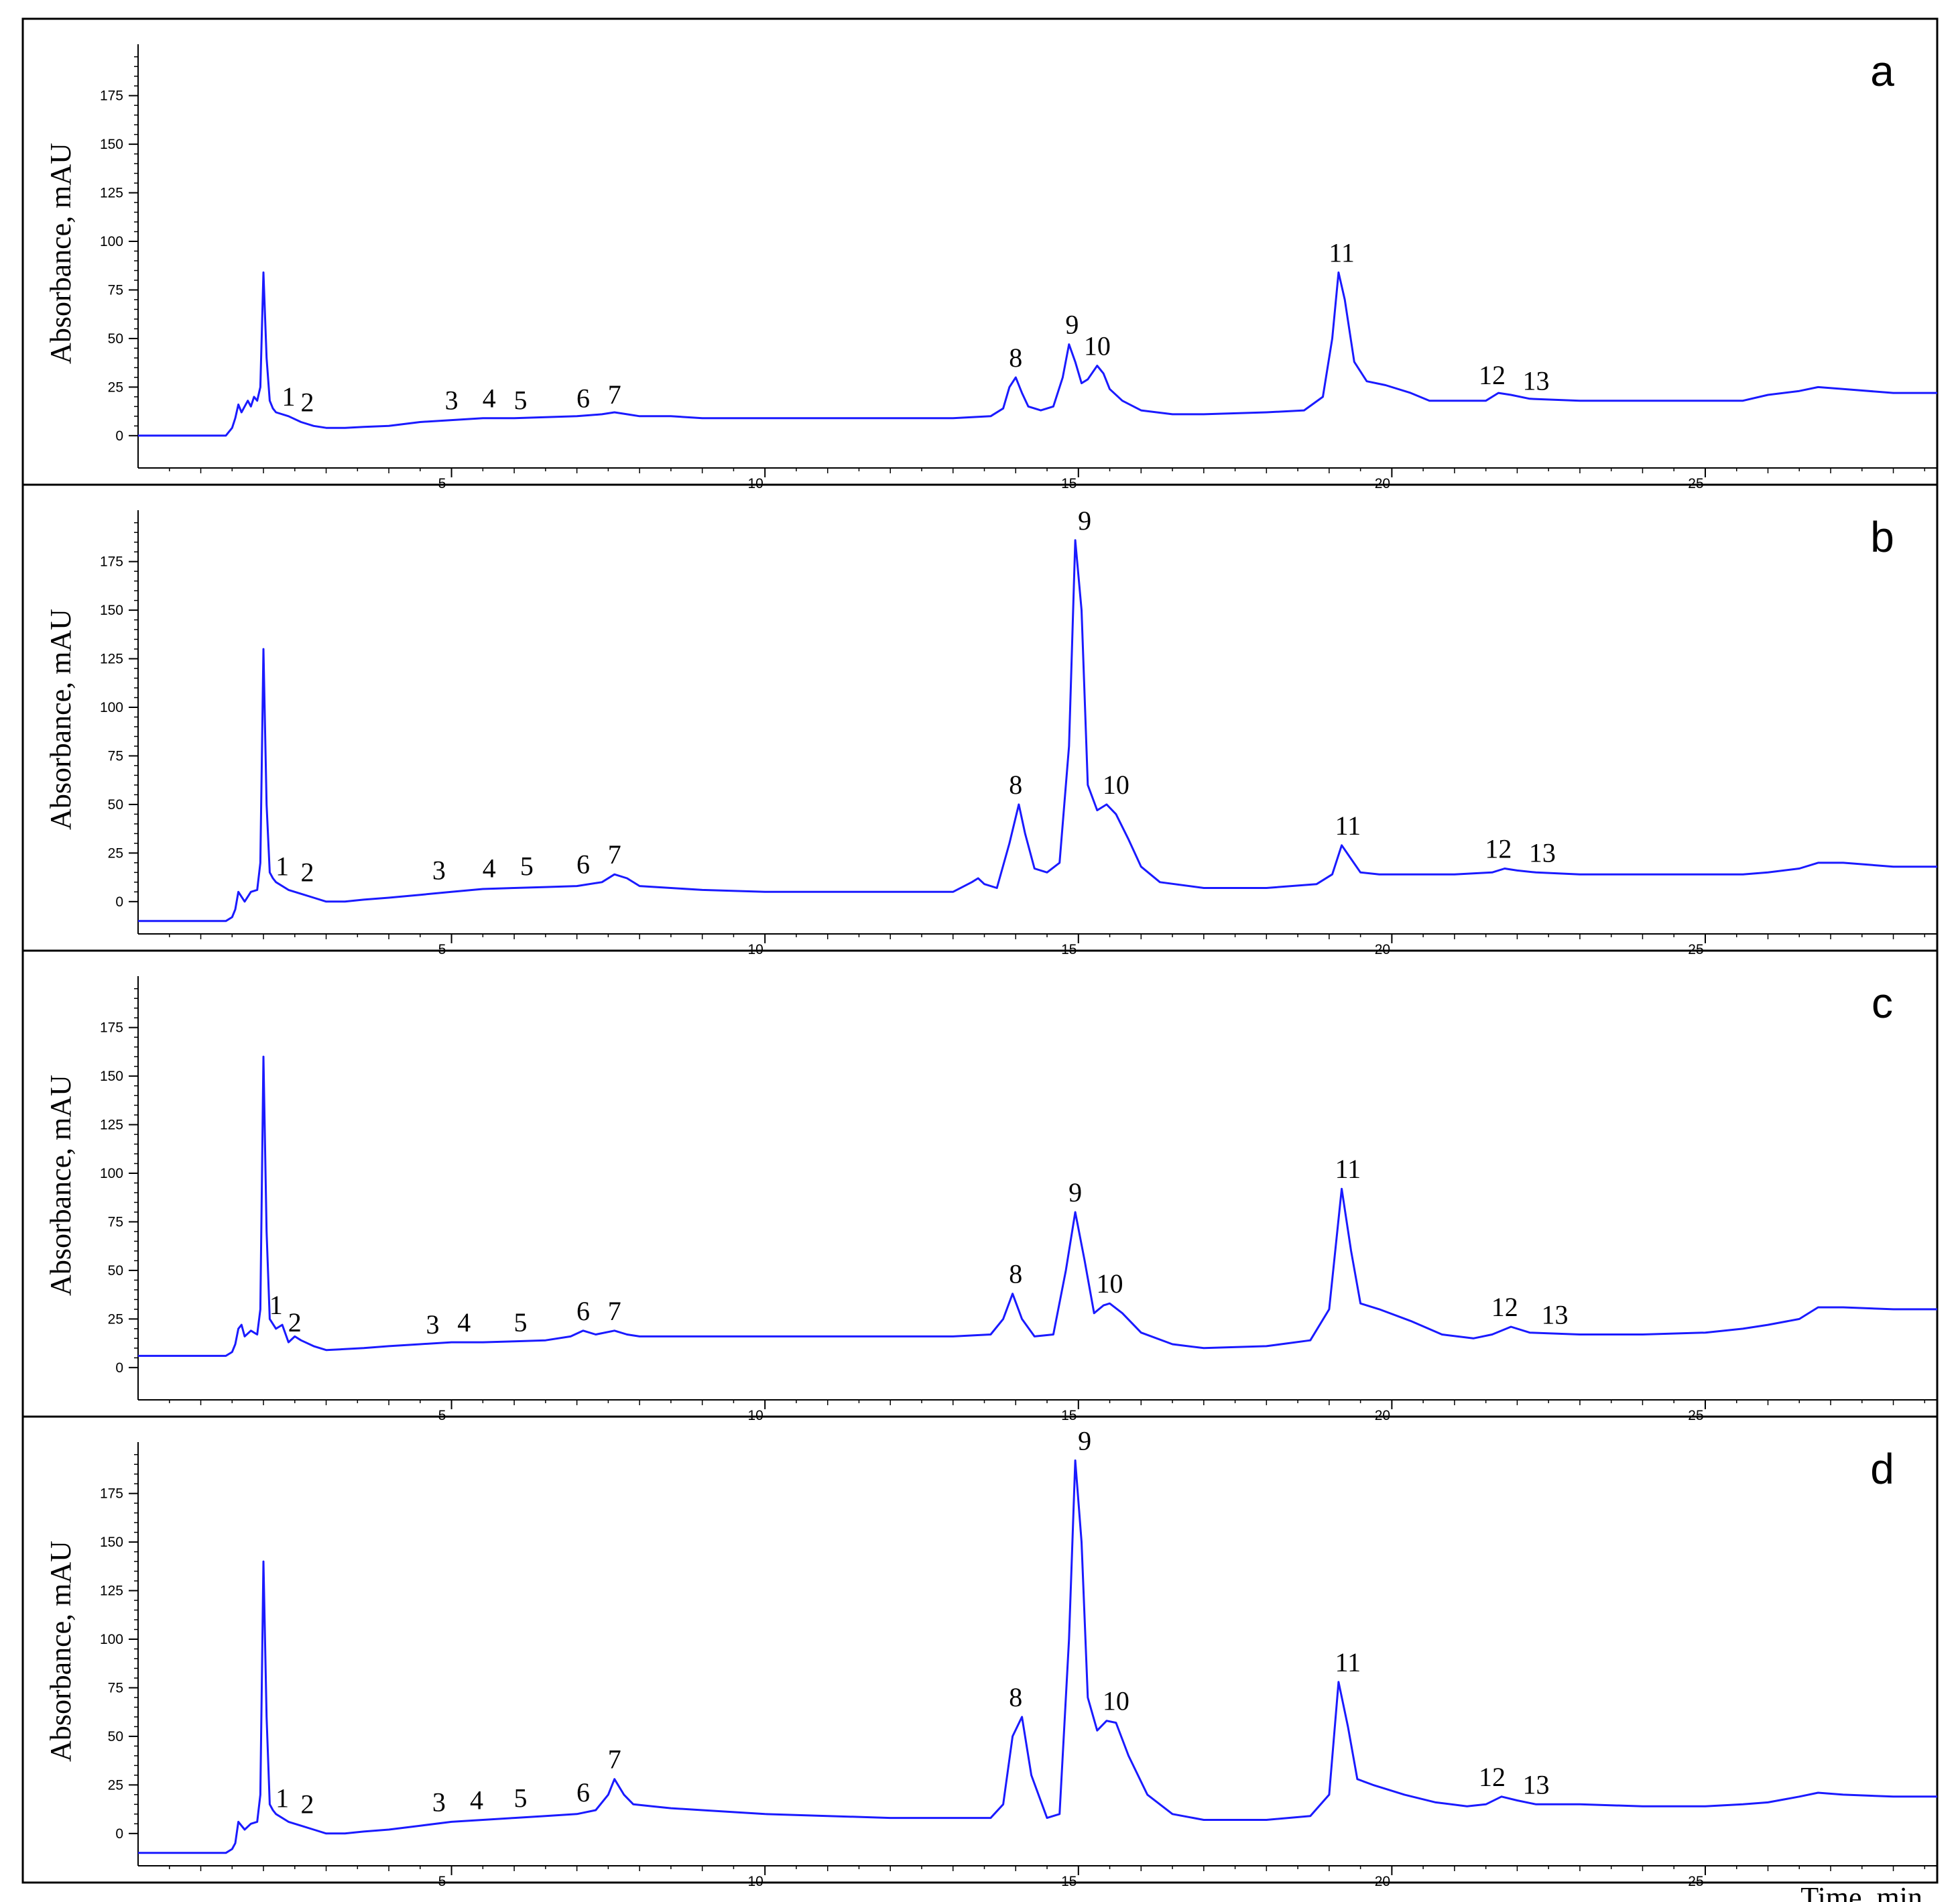 This screenshot has width=1960, height=1902. What do you see at coordinates (1882, 71) in the screenshot?
I see `panel-letter: a` at bounding box center [1882, 71].